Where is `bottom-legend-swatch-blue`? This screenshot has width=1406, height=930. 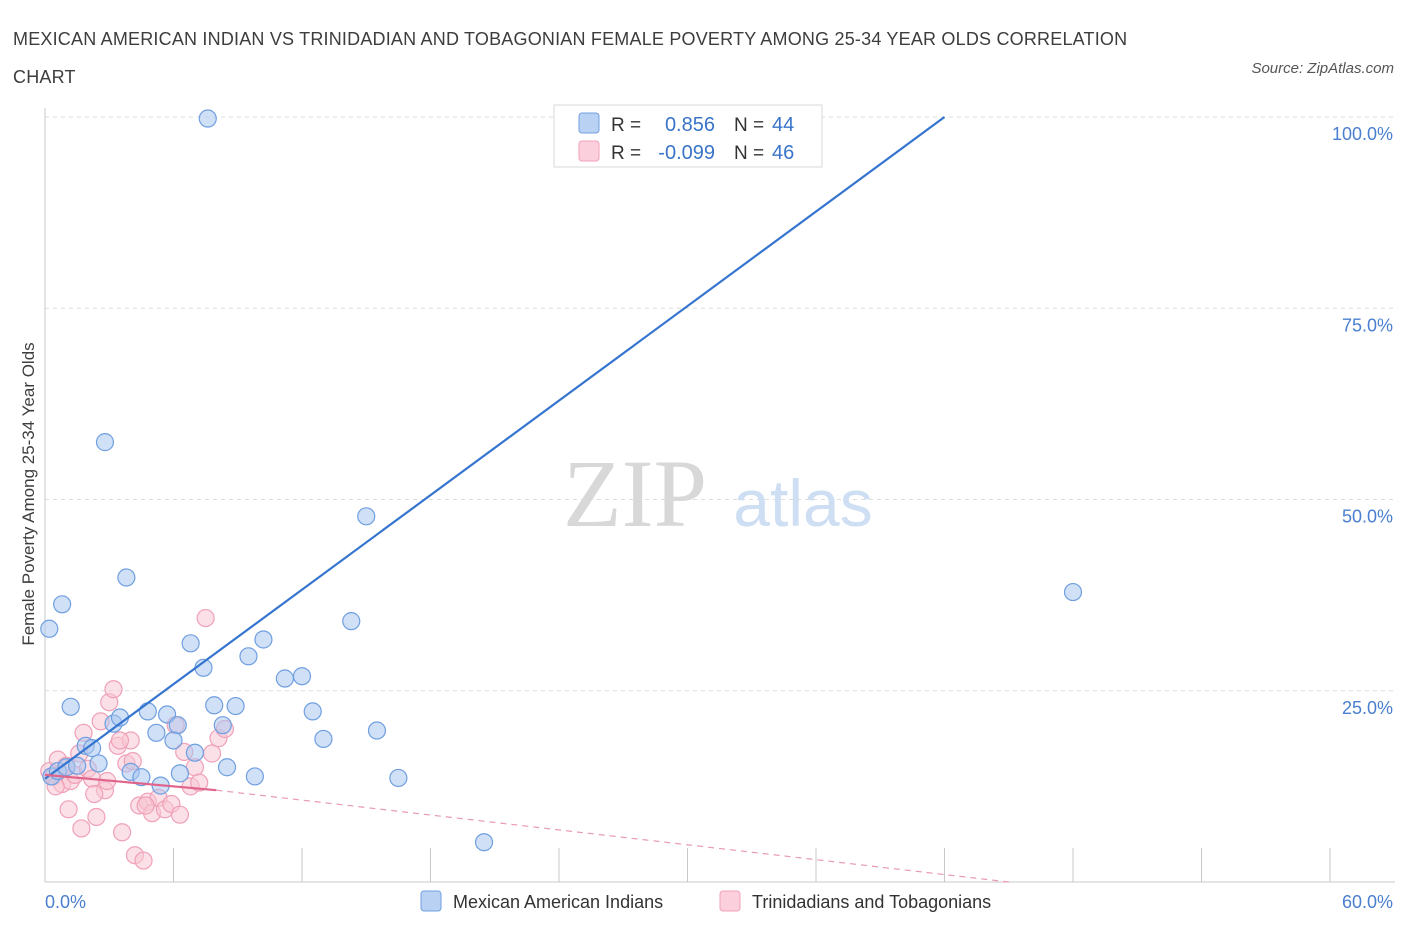
bottom-legend-swatch-blue is located at coordinates (431, 901).